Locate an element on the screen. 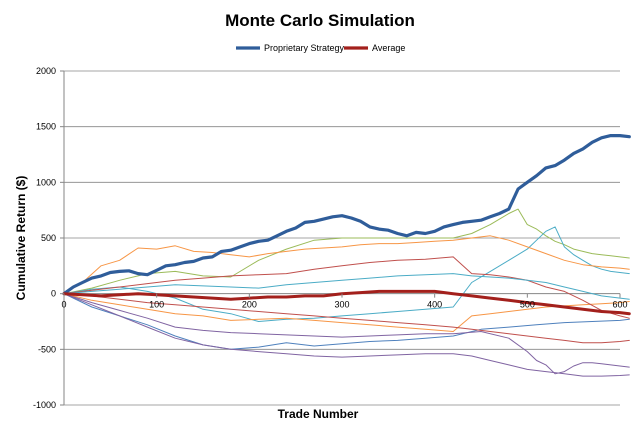 The height and width of the screenshot is (435, 640). y-tick-label: -1000 is located at coordinates (44, 405).